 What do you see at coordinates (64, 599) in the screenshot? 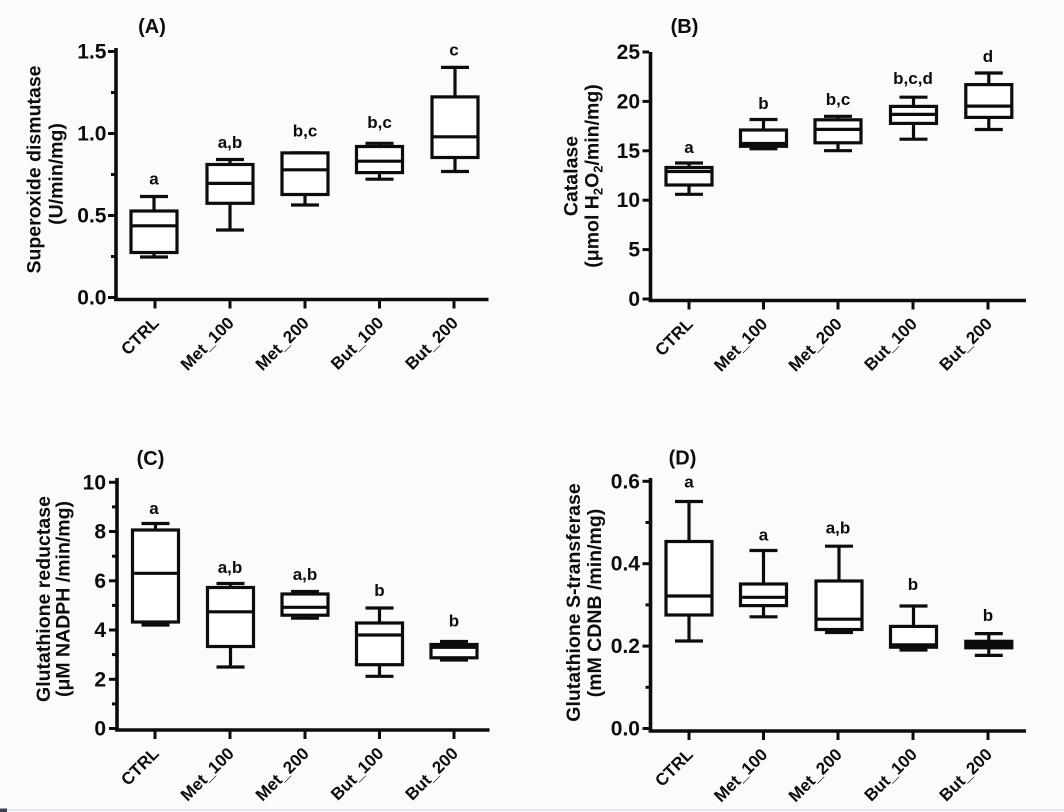
I see `svg-text: (μM NADPH /min/mg)` at bounding box center [64, 599].